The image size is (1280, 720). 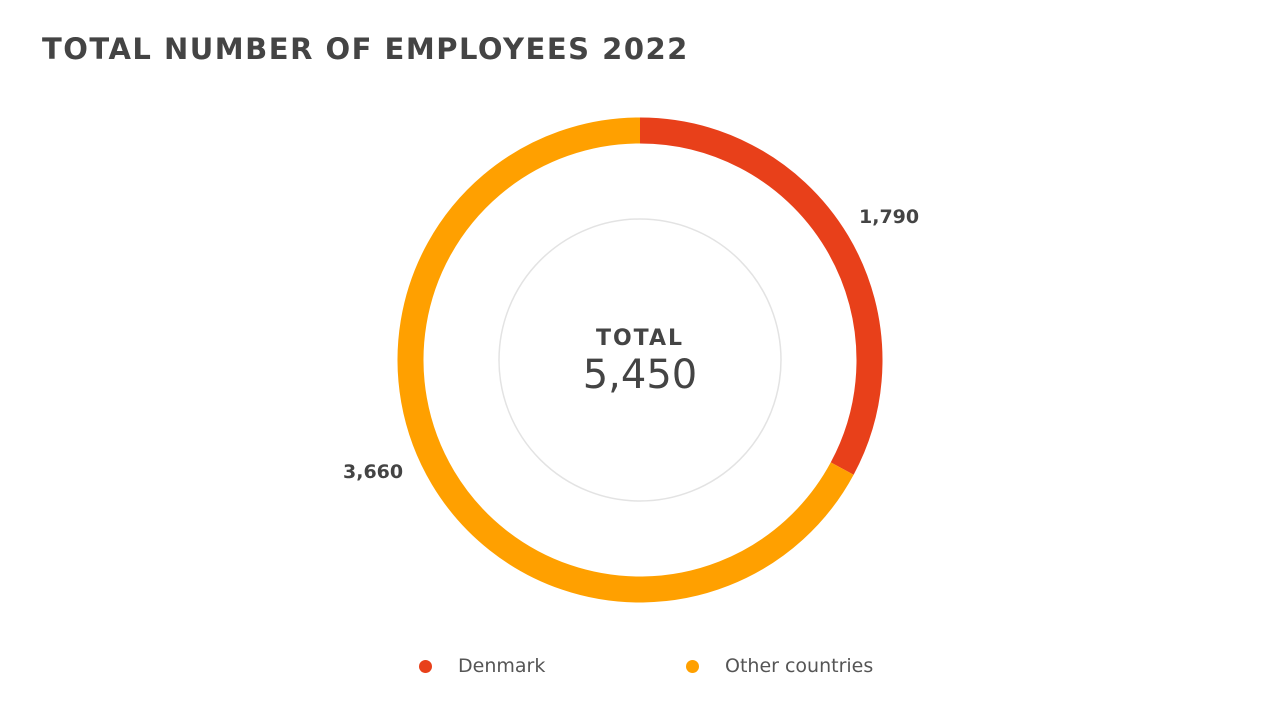 I want to click on legend-dot-other-countries-icon, so click(x=692, y=666).